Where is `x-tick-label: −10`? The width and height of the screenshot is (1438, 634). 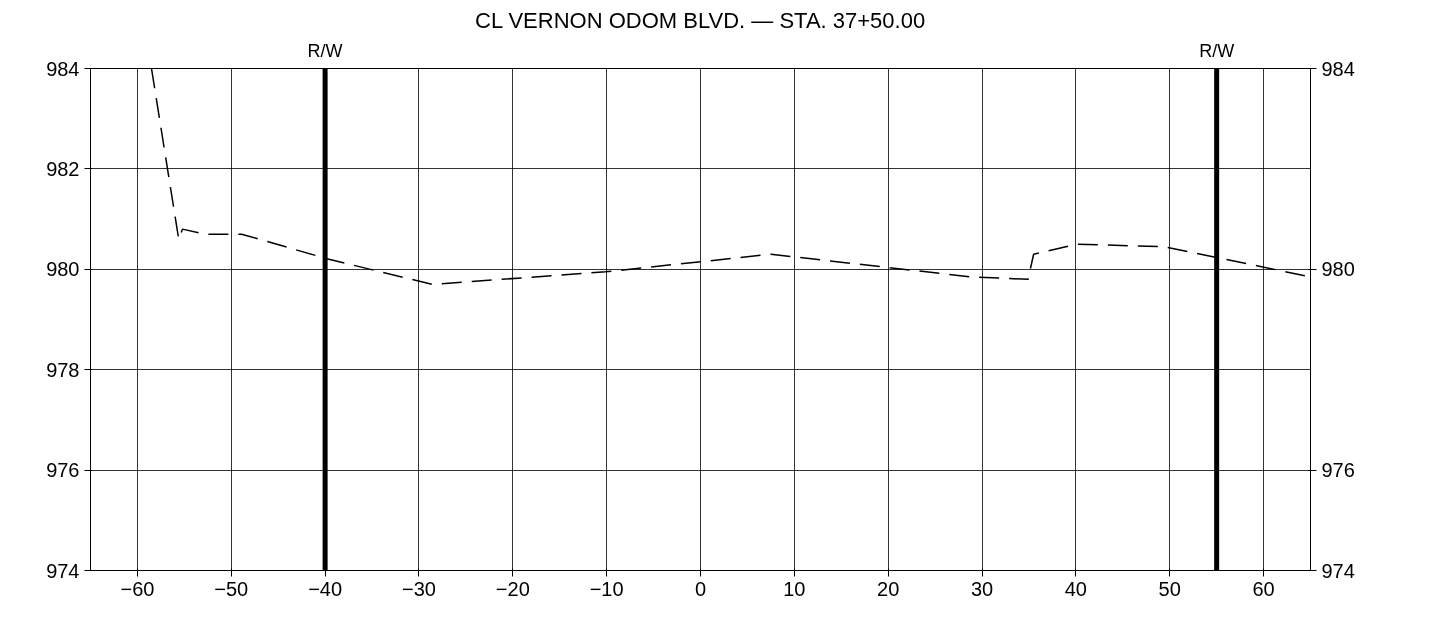 x-tick-label: −10 is located at coordinates (606, 588).